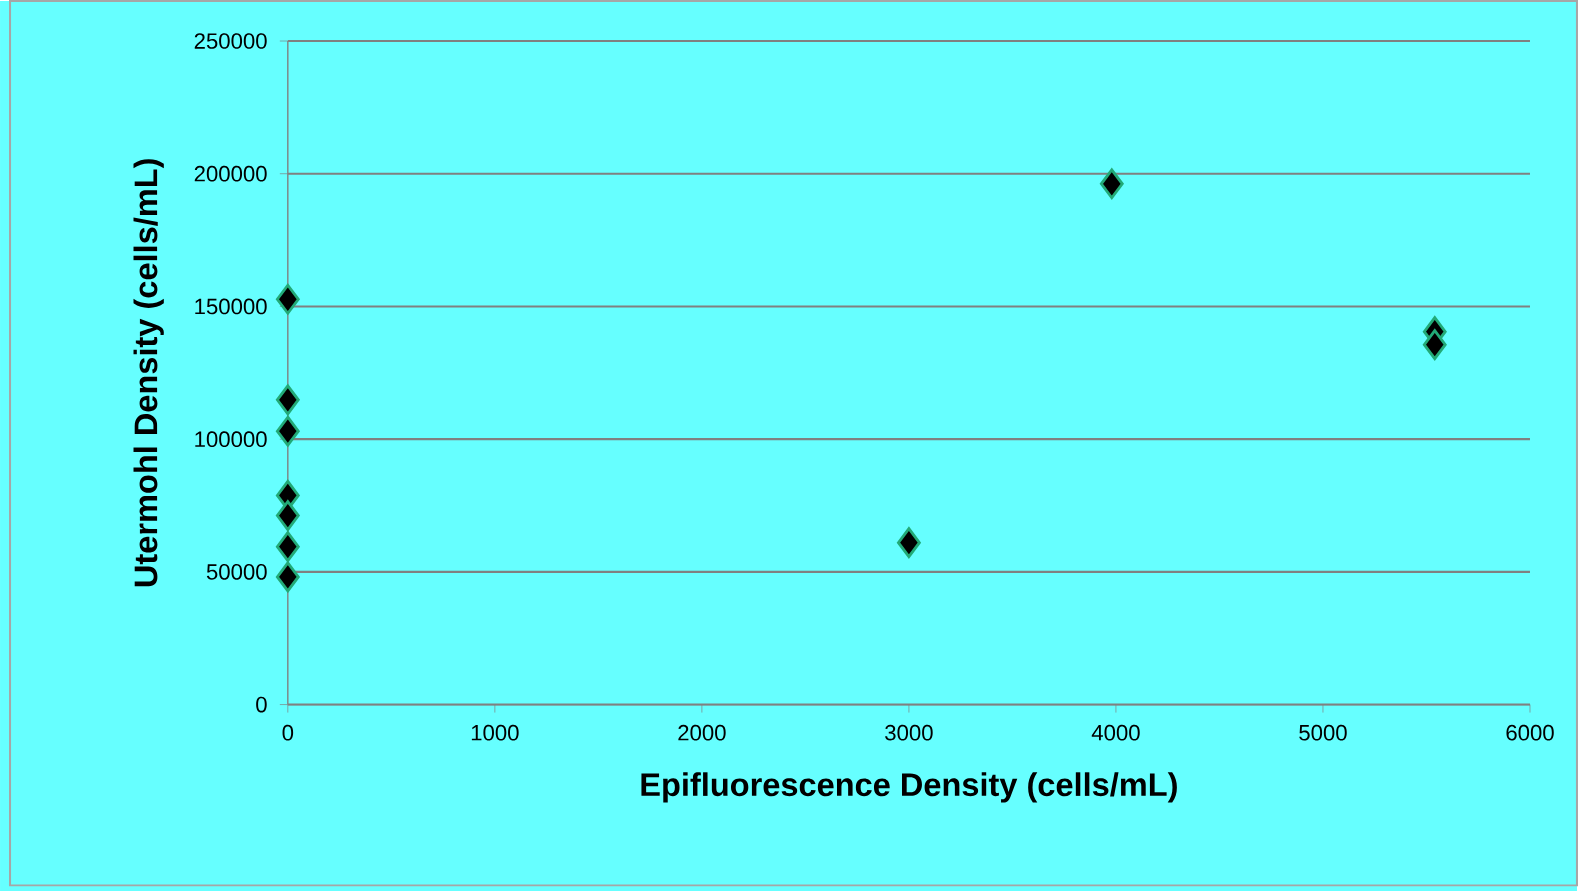 This screenshot has height=891, width=1578. What do you see at coordinates (1323, 732) in the screenshot?
I see `x-tick-label: 5000` at bounding box center [1323, 732].